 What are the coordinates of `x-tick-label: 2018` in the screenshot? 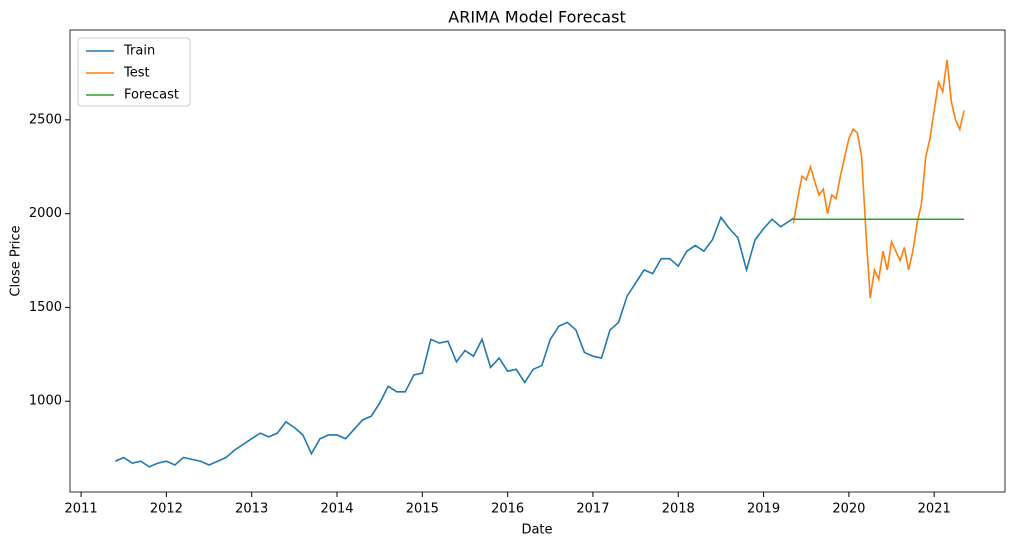 It's located at (678, 509).